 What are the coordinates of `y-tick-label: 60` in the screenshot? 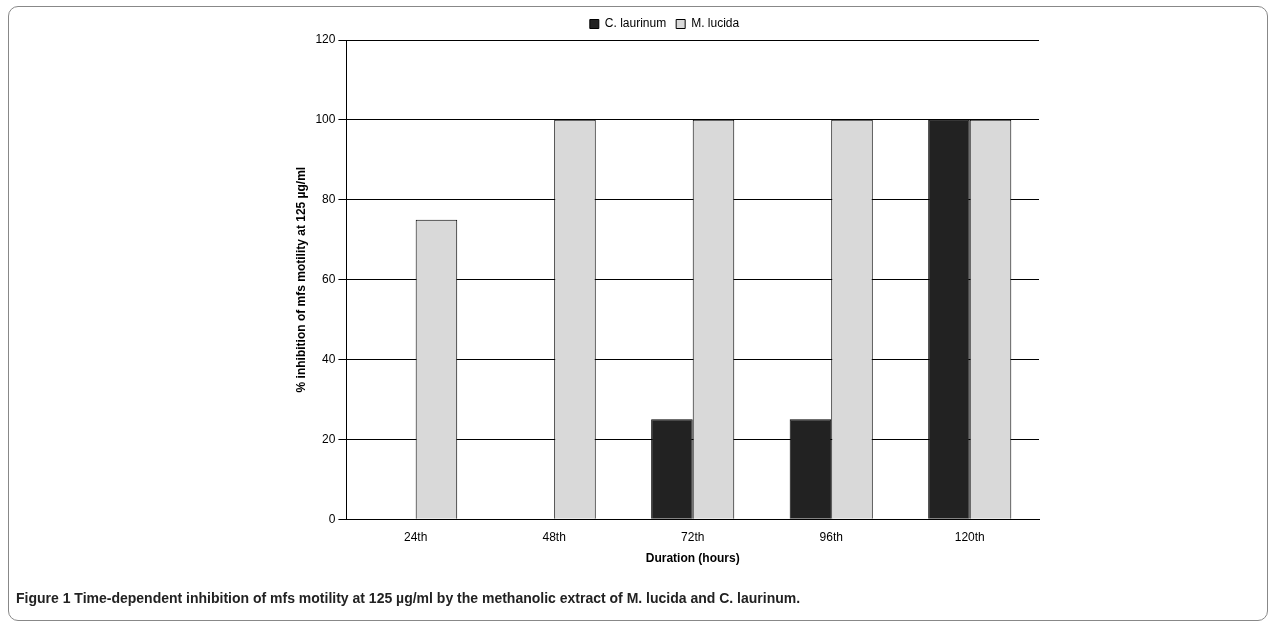 It's located at (329, 278).